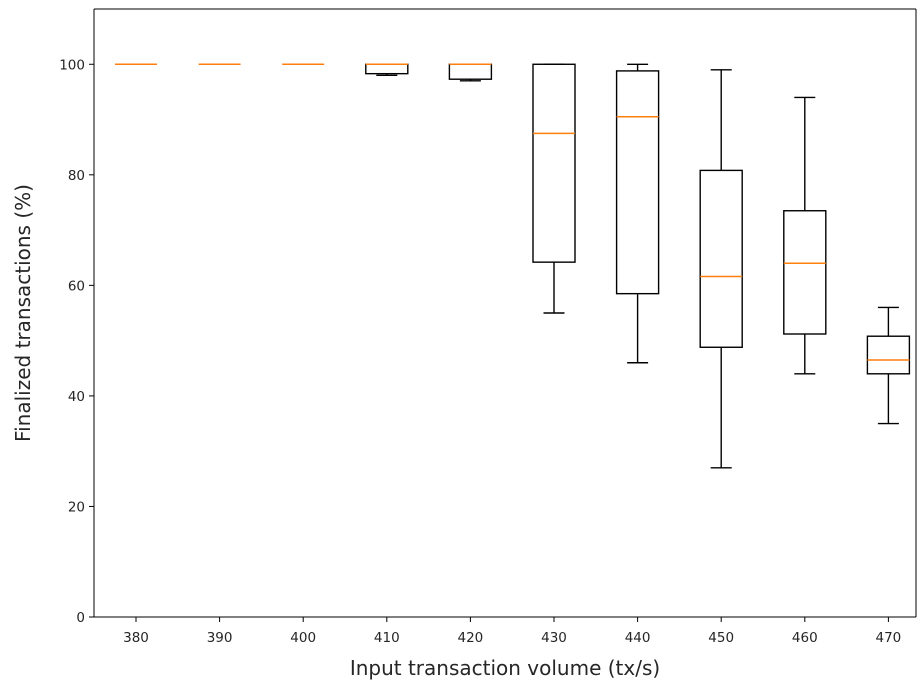 Image resolution: width=917 pixels, height=684 pixels. I want to click on x-tick-label: 410, so click(387, 638).